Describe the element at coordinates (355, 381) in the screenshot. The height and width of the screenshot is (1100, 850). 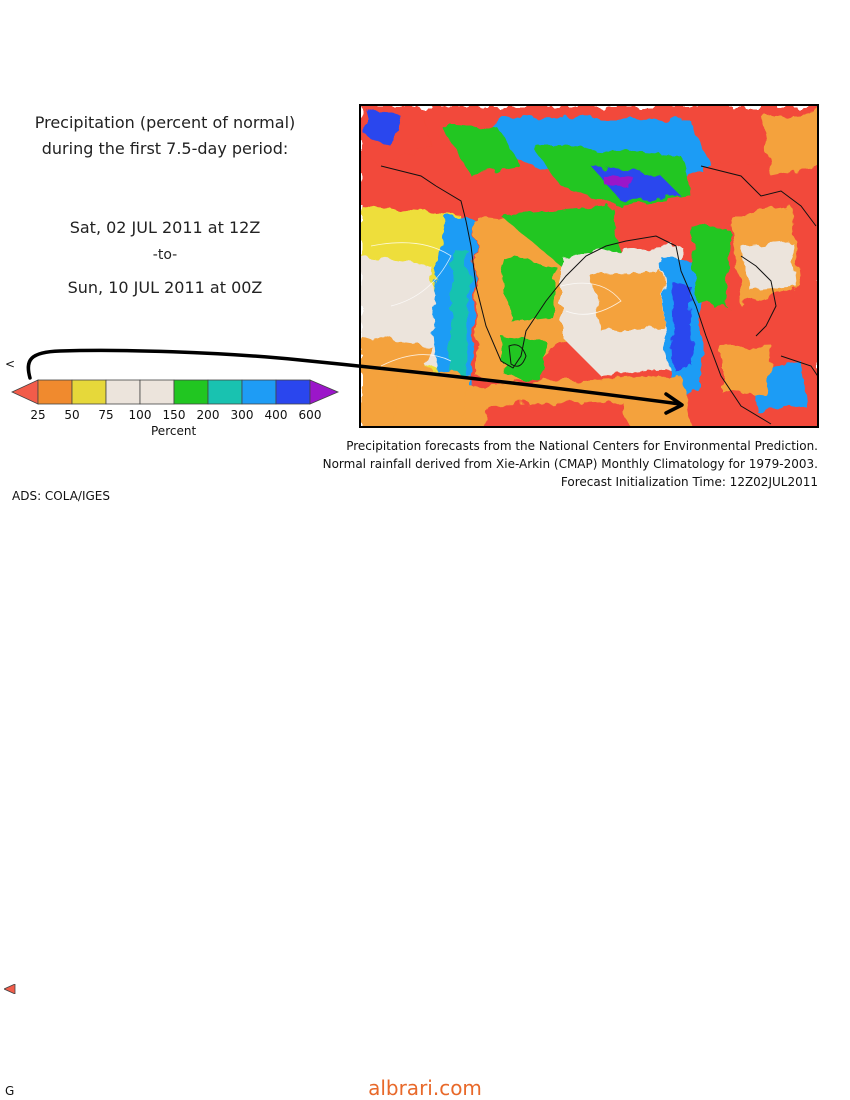
I see `annotation-arrow` at that location.